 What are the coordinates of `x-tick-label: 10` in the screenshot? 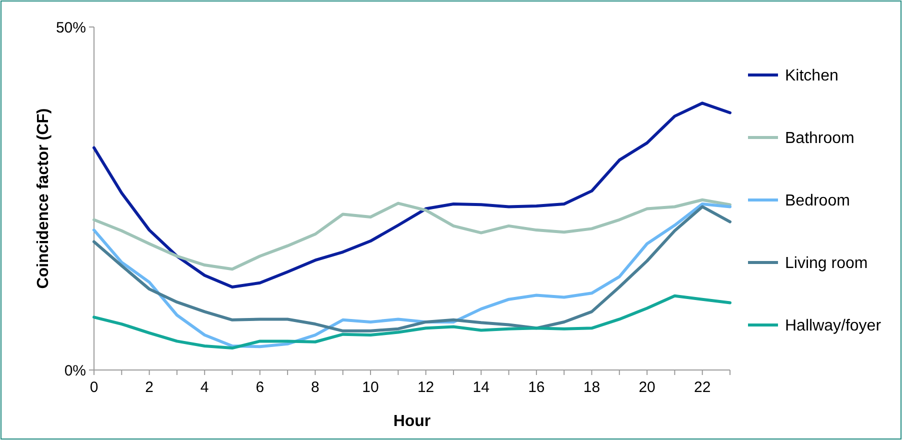 It's located at (370, 387).